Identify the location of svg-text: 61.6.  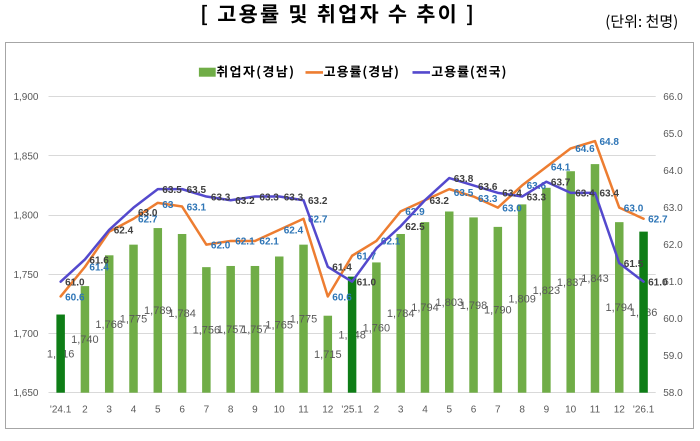
(99, 260).